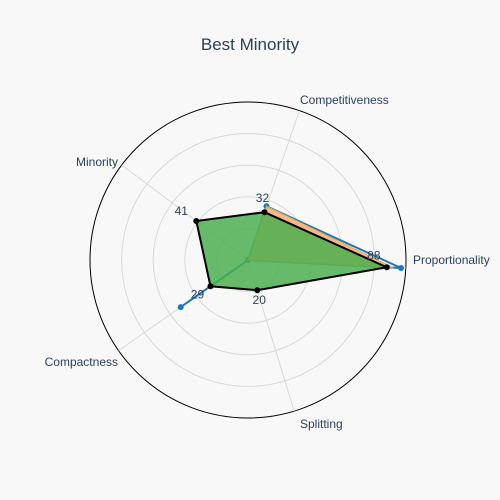 Image resolution: width=500 pixels, height=500 pixels. I want to click on axis-label-proportionality: Proportionality, so click(451, 260).